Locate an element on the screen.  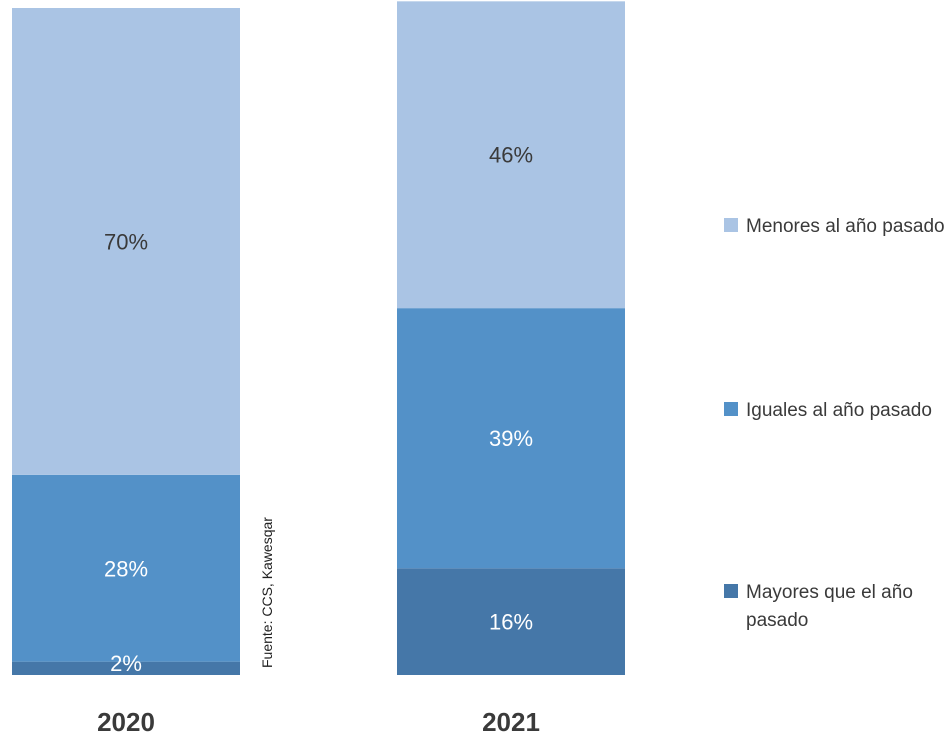
data-label-2021-series-0: 16% is located at coordinates (511, 622).